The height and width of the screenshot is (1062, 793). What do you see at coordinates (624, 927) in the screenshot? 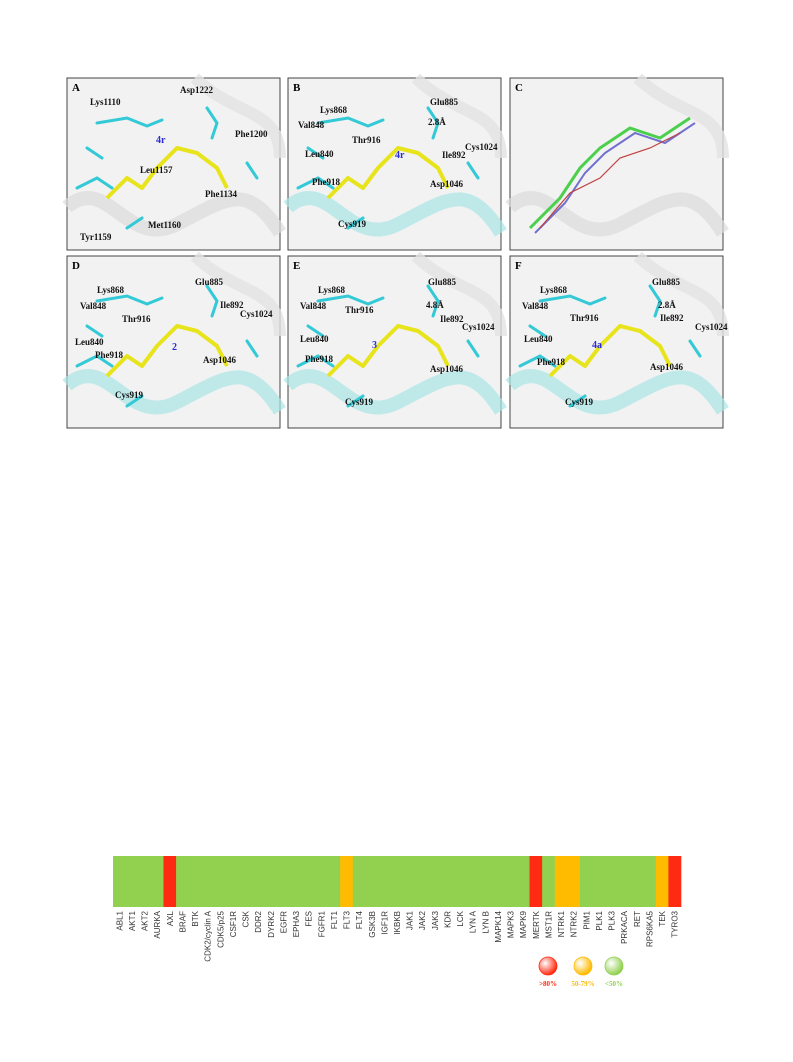
I see `kinase-label: PRKACA` at bounding box center [624, 927].